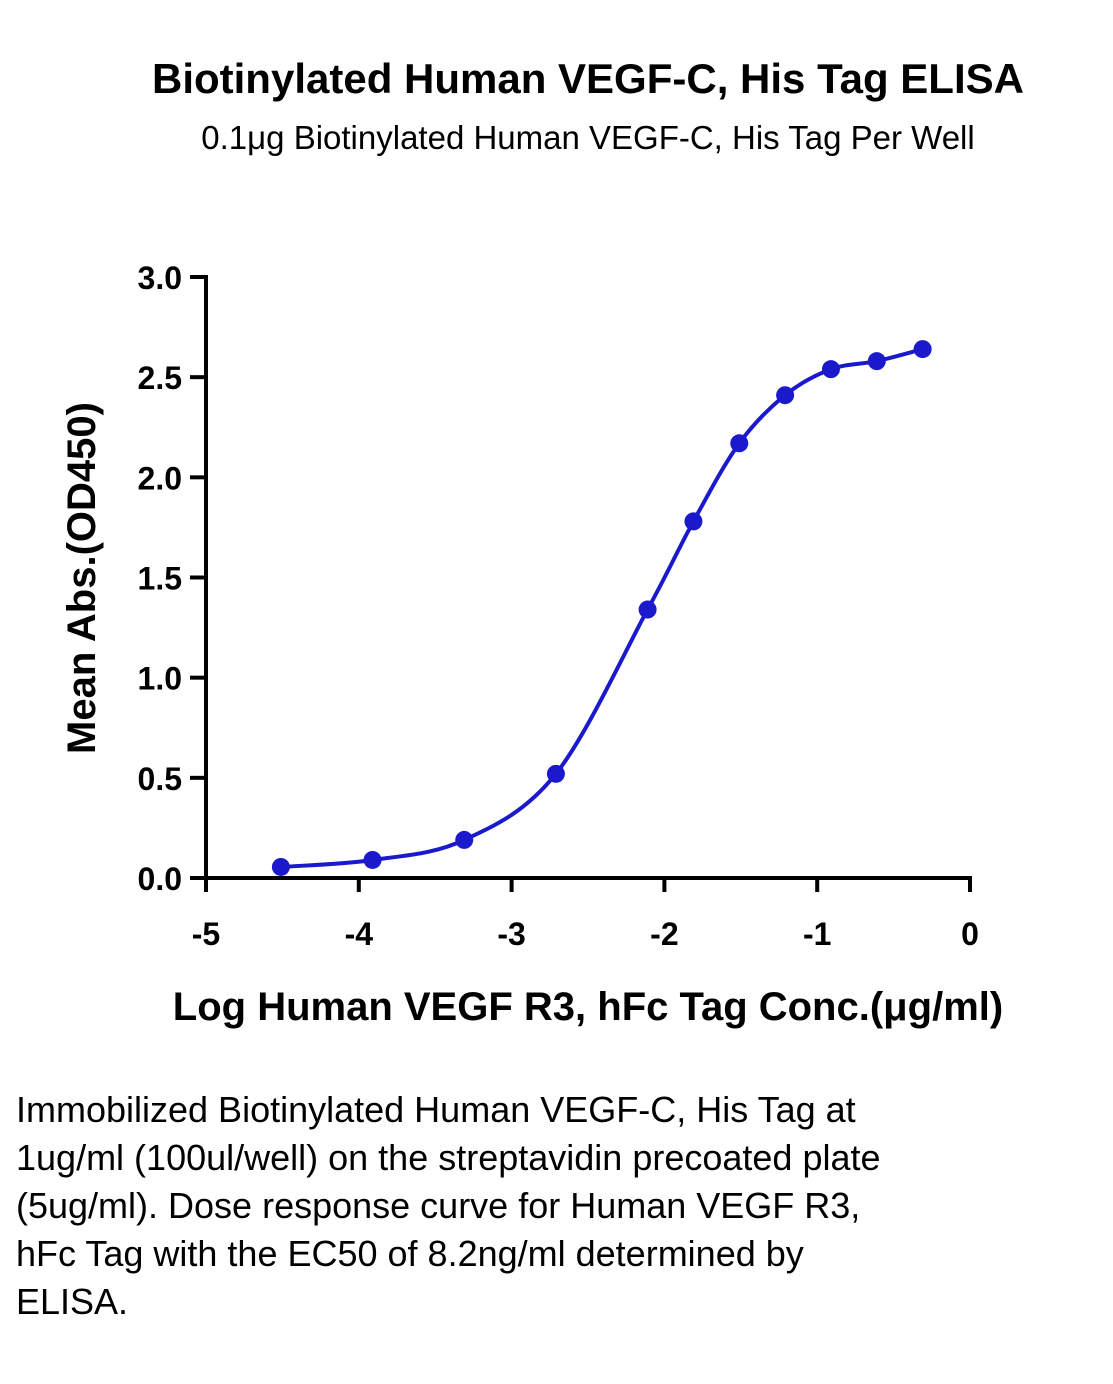 Image resolution: width=1113 pixels, height=1384 pixels. I want to click on chart-title: Biotinylated Human VEGF-C, His Tag ELISA, so click(588, 78).